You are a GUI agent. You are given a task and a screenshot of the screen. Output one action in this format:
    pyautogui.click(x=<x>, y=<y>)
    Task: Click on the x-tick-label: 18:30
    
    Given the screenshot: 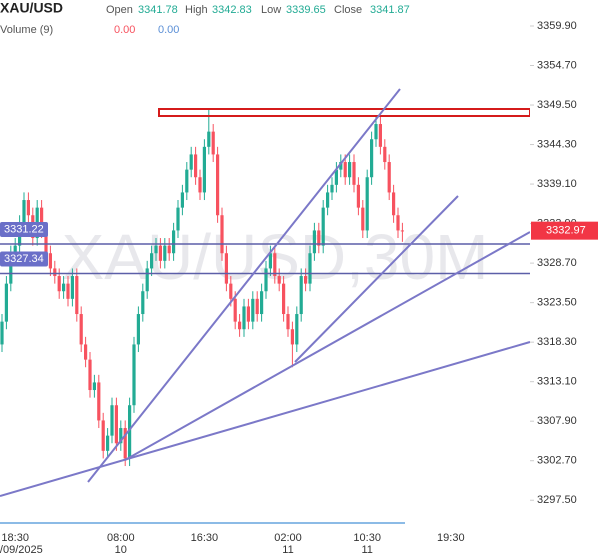 What is the action you would take?
    pyautogui.click(x=15, y=538)
    